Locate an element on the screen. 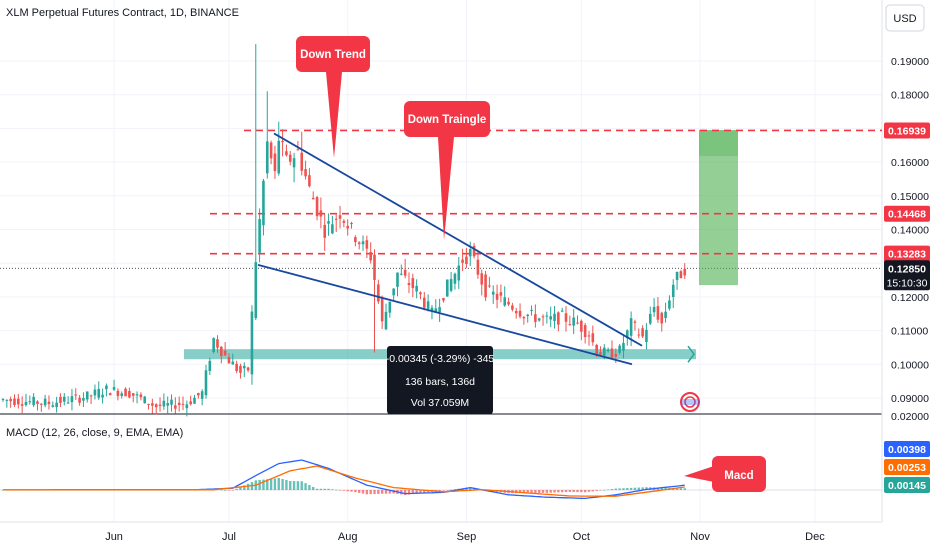 The height and width of the screenshot is (550, 932). price-tick-3: 0.16000 is located at coordinates (910, 163).